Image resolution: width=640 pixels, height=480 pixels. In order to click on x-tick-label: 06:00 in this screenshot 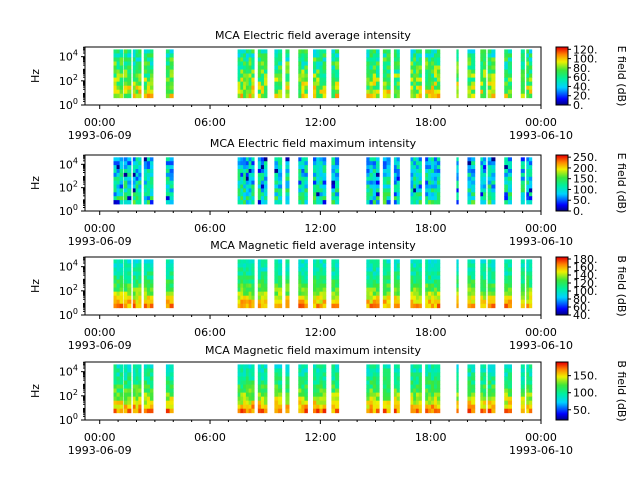, I will do `click(210, 228)`.